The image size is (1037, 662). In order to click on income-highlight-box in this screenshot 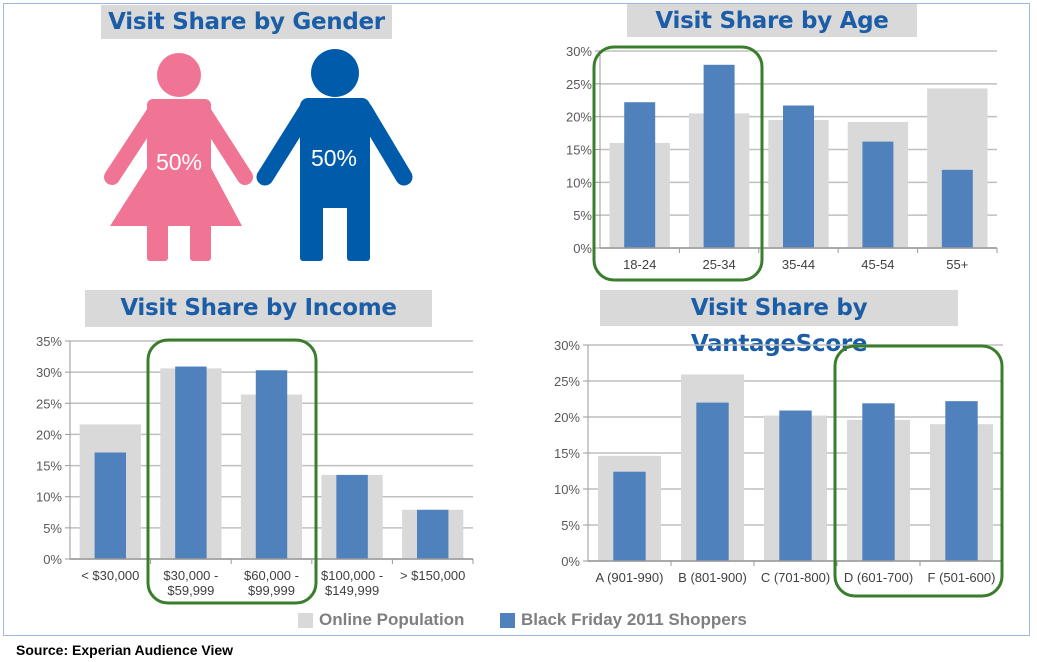, I will do `click(232, 471)`.